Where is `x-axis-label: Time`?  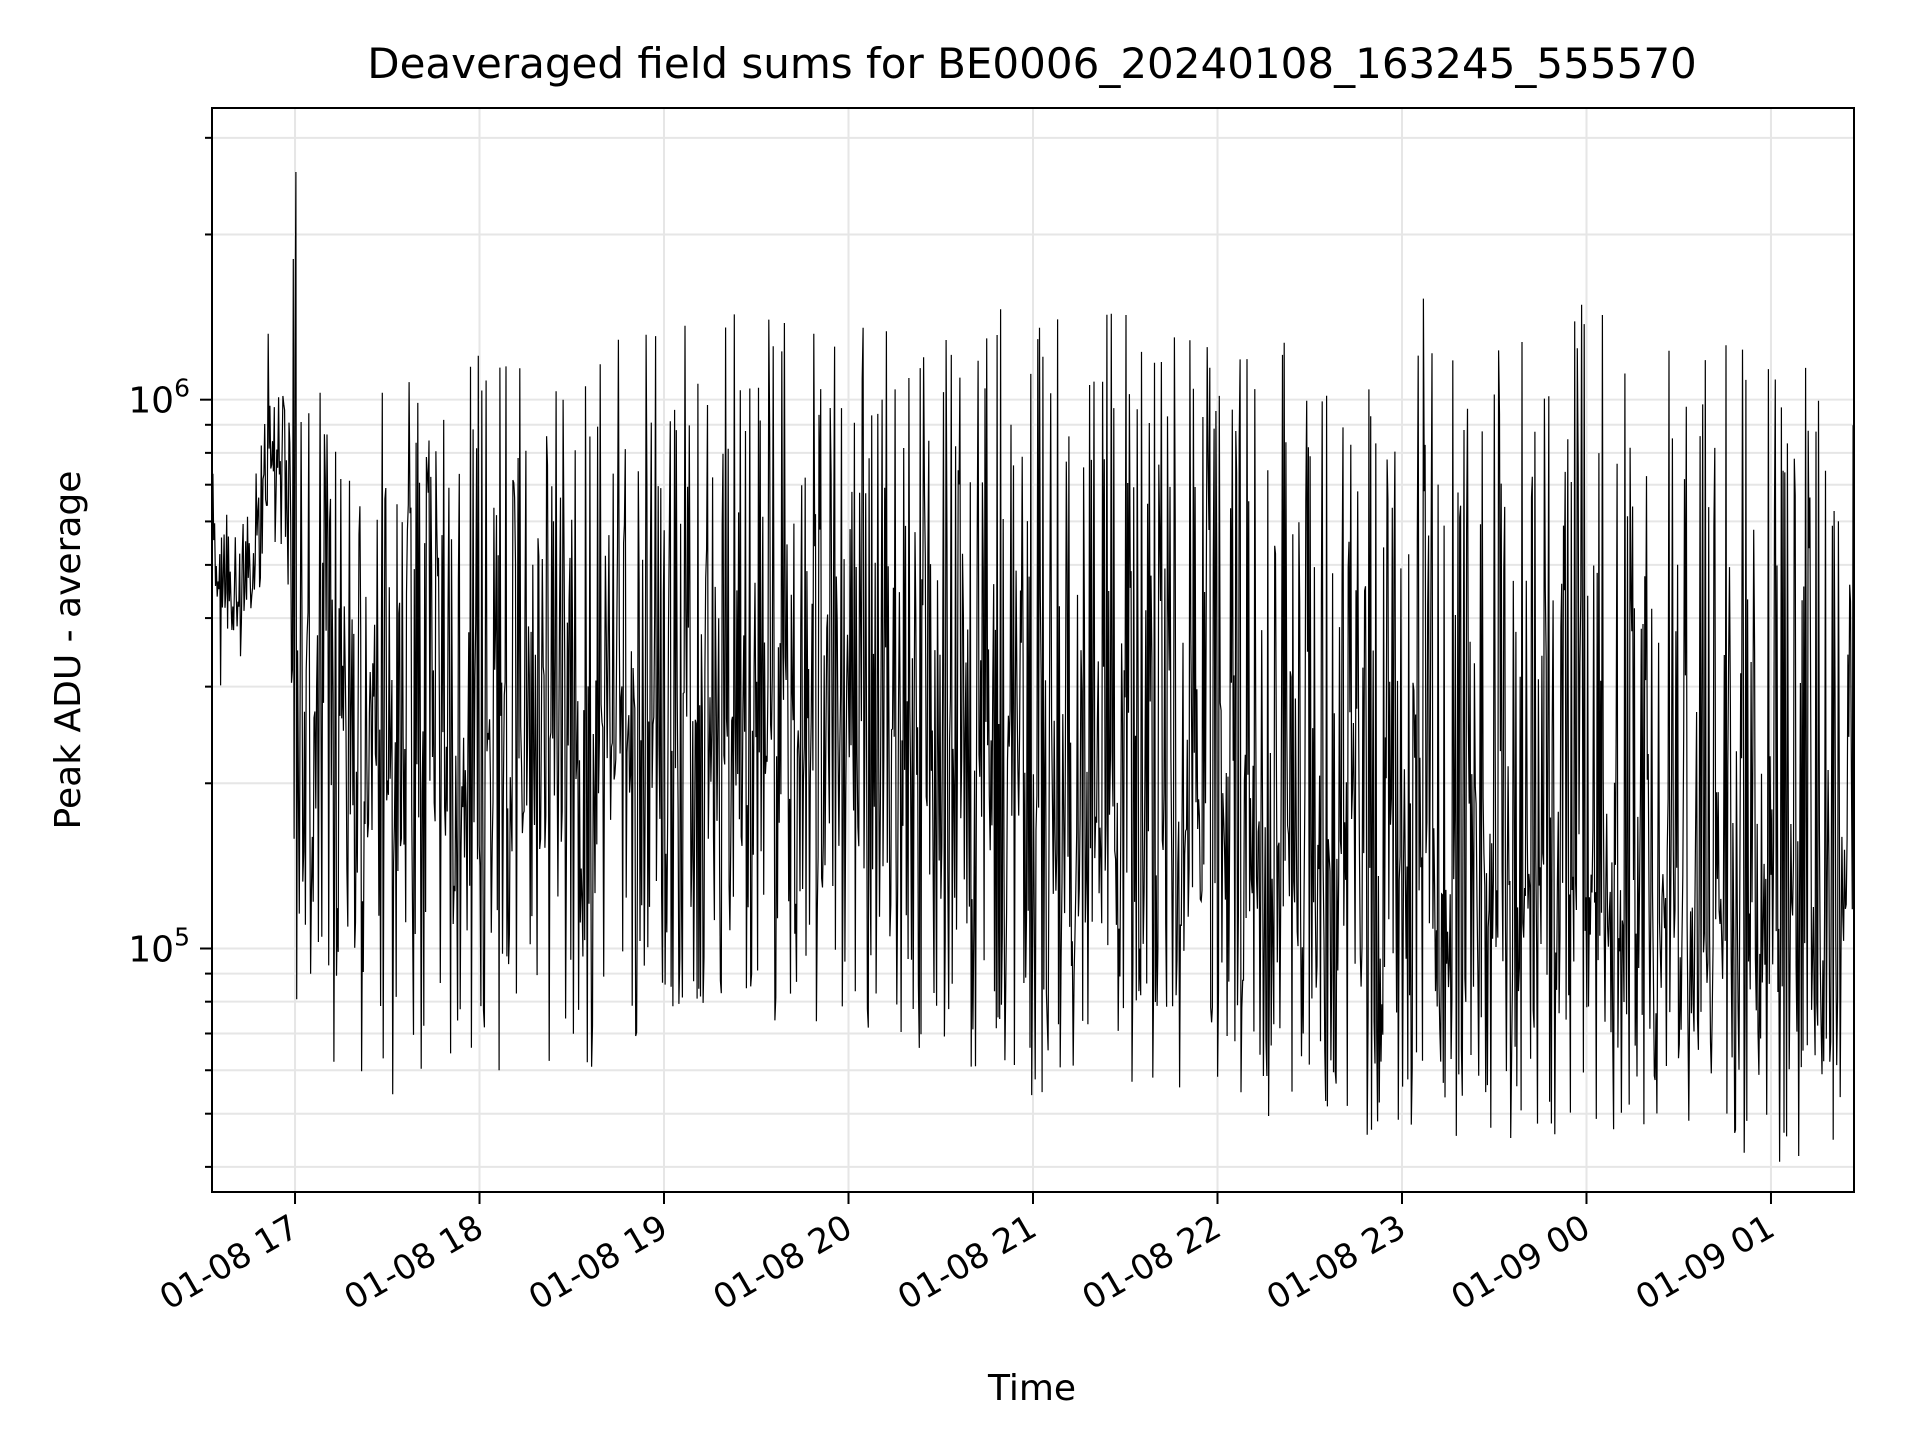 x-axis-label: Time is located at coordinates (1031, 1388).